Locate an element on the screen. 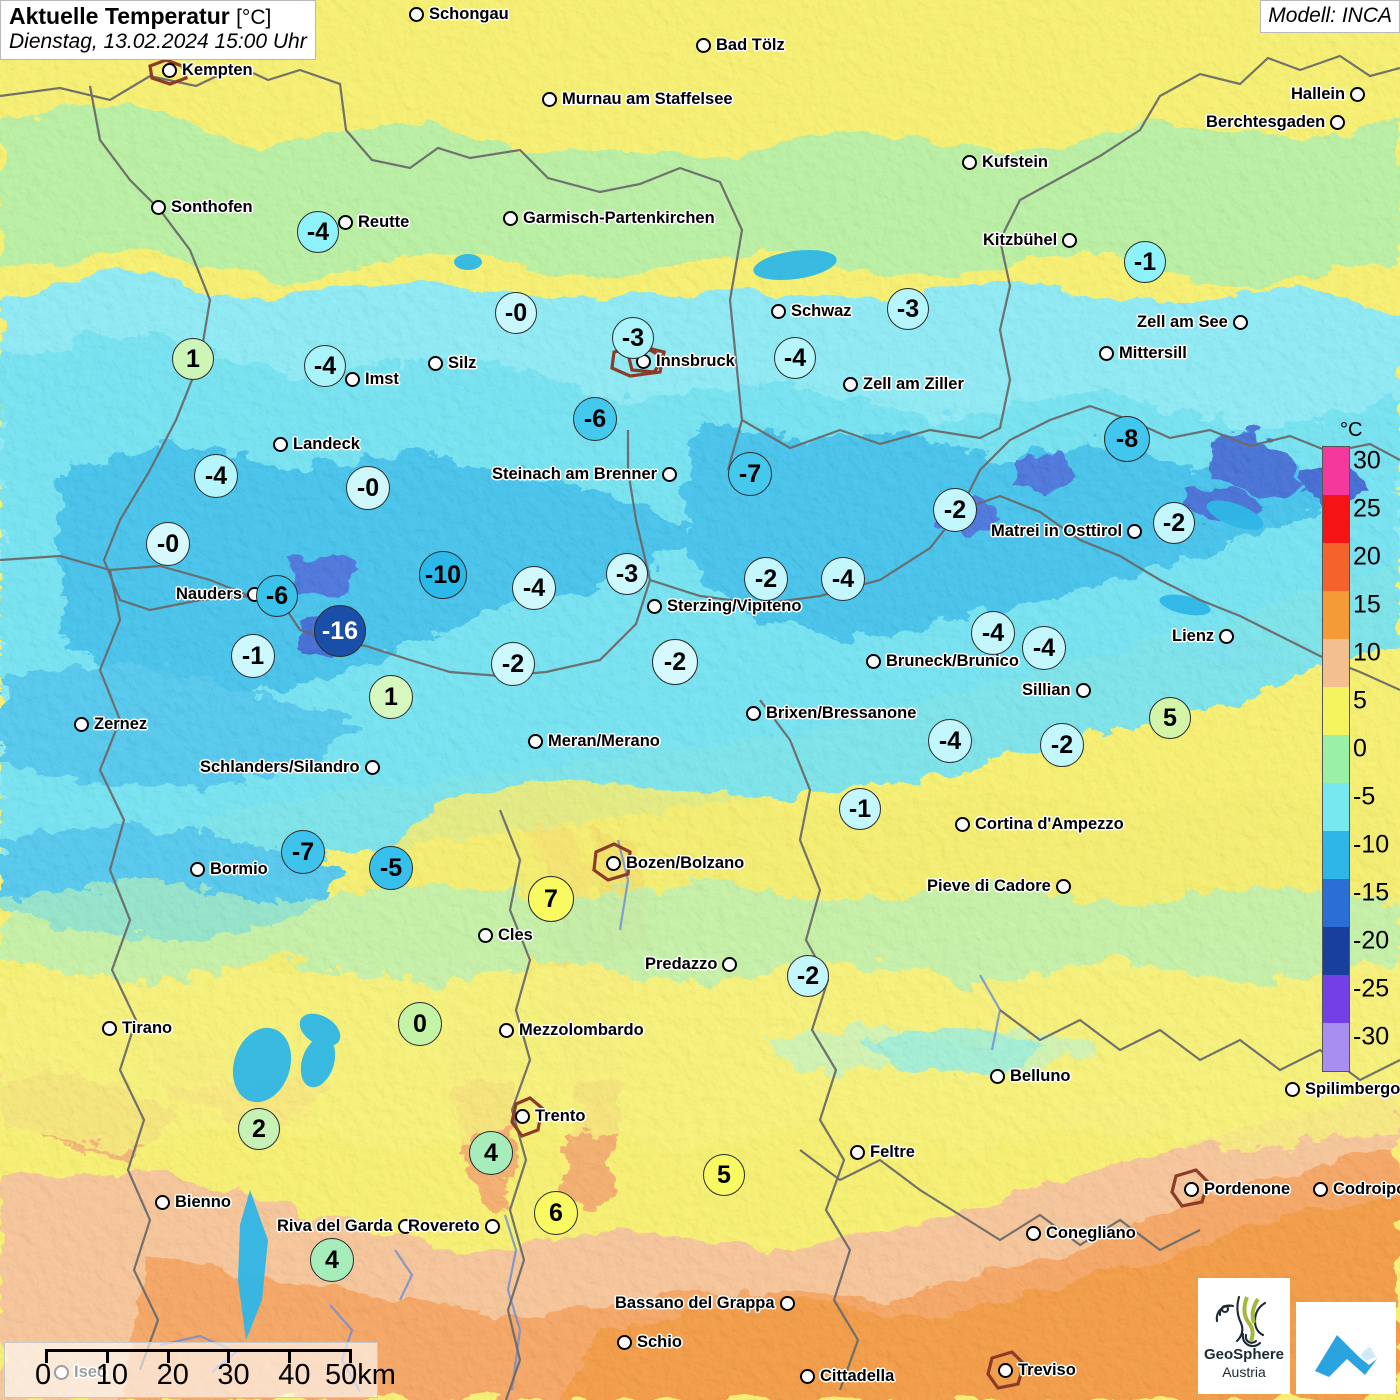 Image resolution: width=1400 pixels, height=1400 pixels. city-name-text: Zernez is located at coordinates (121, 723).